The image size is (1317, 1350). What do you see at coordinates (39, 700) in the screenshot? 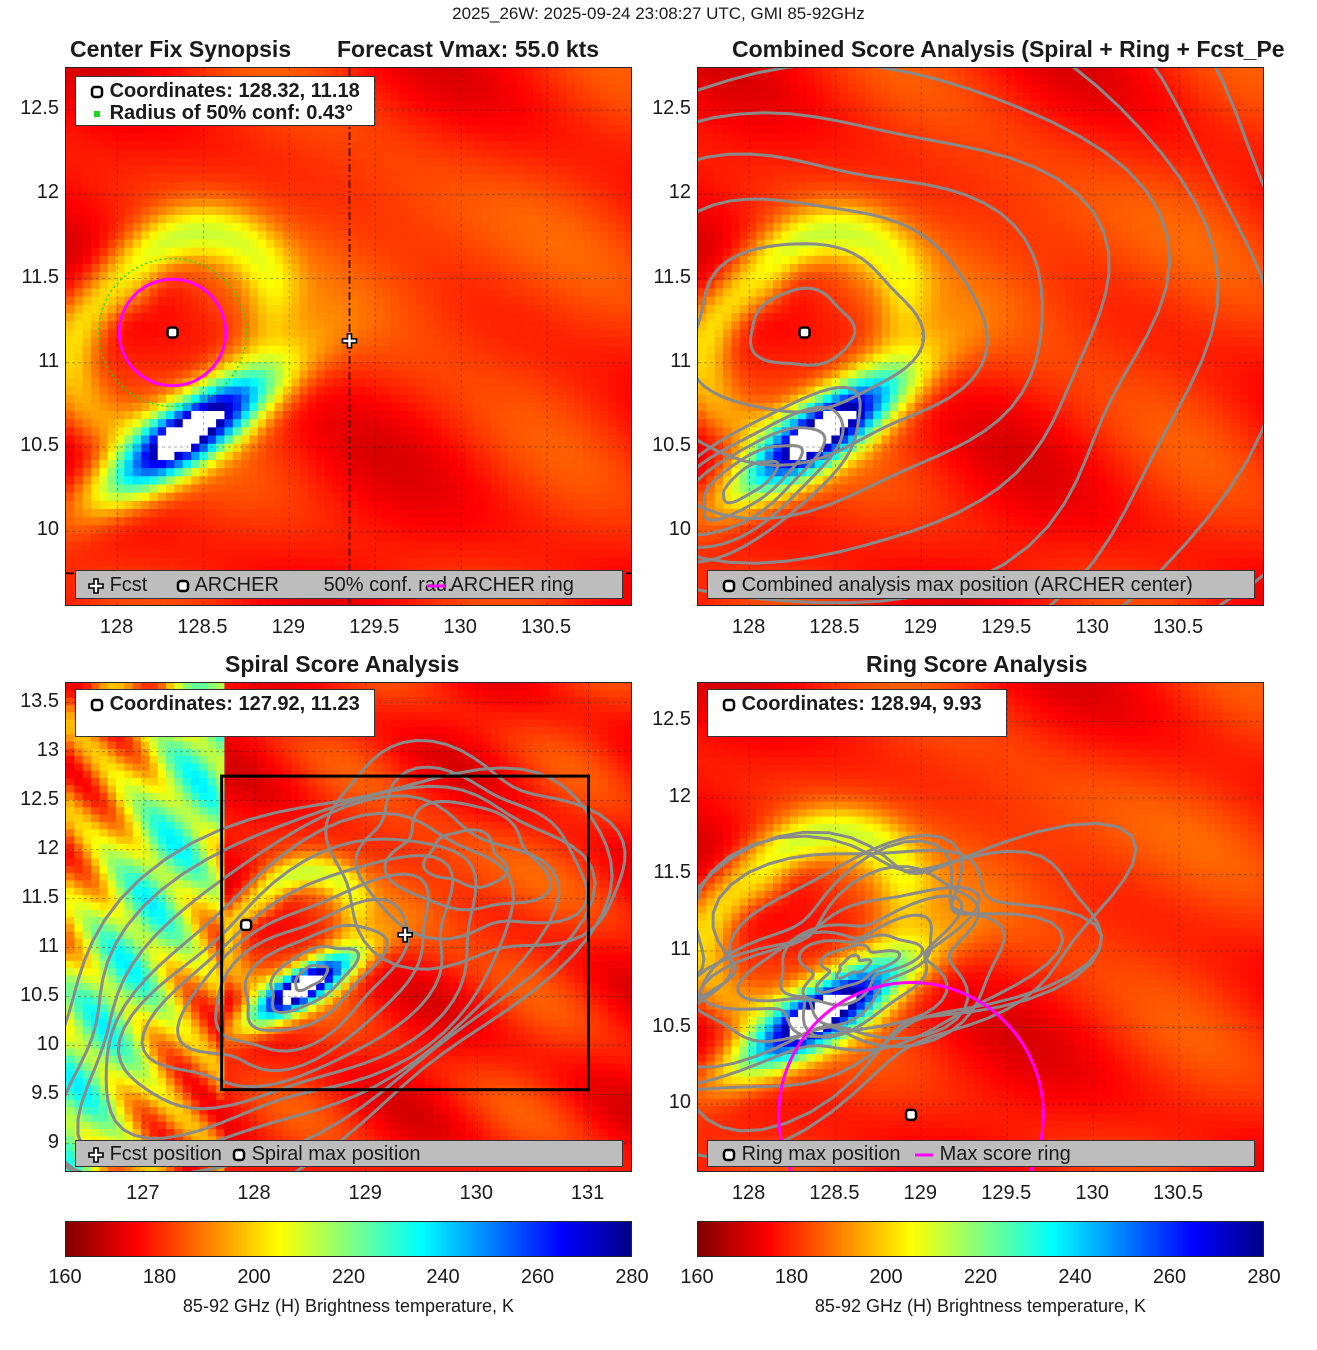
I see `y-tick-label: 13.5` at bounding box center [39, 700].